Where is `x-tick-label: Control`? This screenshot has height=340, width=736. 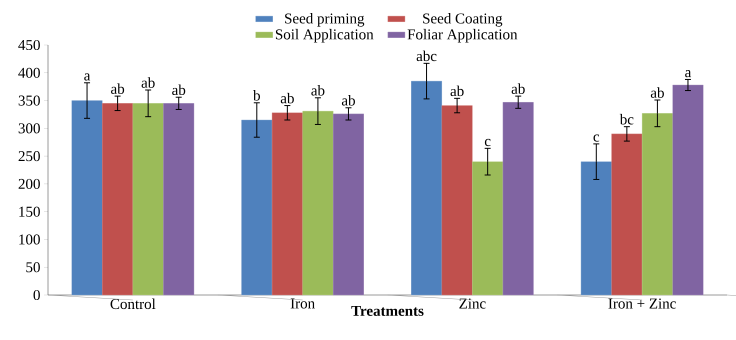
x-tick-label: Control is located at coordinates (133, 304).